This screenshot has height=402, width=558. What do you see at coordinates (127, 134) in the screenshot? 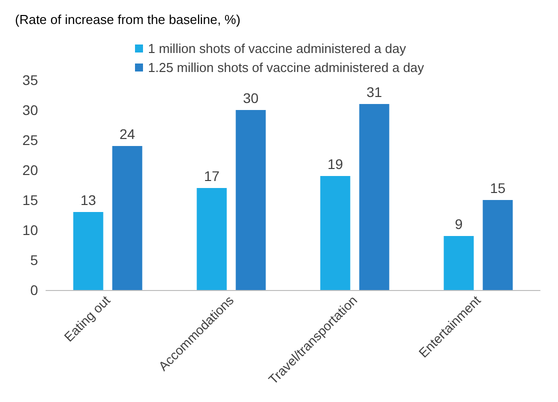
I see `data-label: 24` at bounding box center [127, 134].